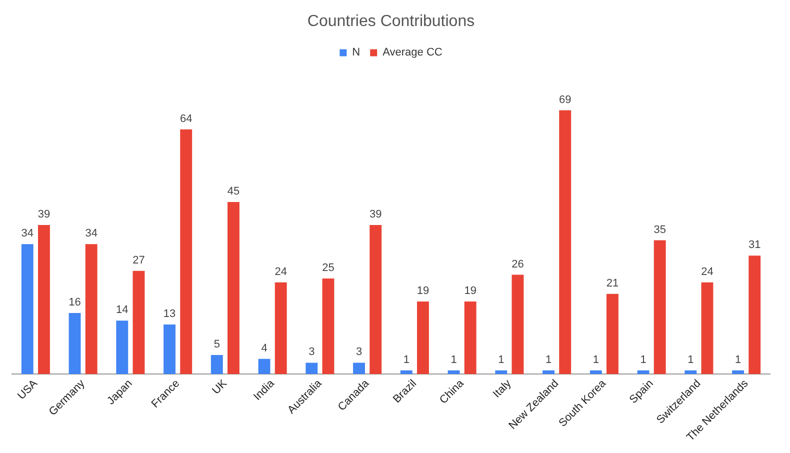 Image resolution: width=790 pixels, height=453 pixels. What do you see at coordinates (565, 100) in the screenshot?
I see `data-label: 69` at bounding box center [565, 100].